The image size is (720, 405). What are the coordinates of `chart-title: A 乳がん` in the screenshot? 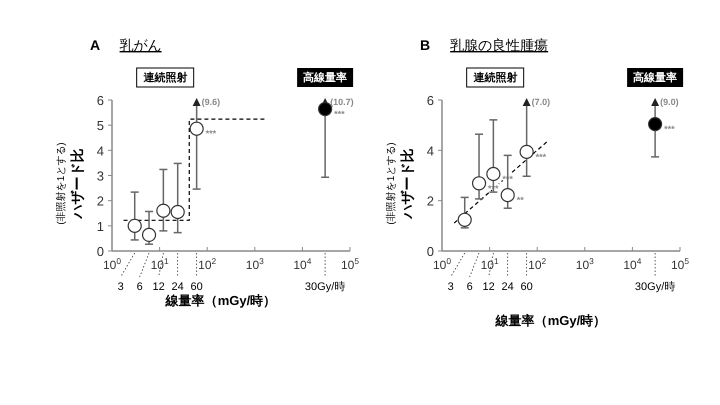 It's located at (126, 45).